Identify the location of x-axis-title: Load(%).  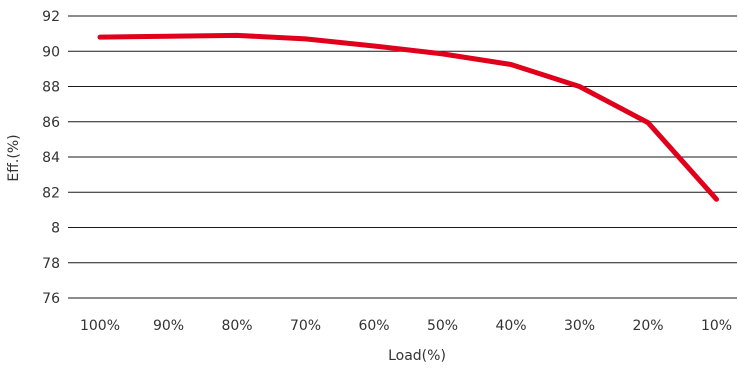
(417, 356).